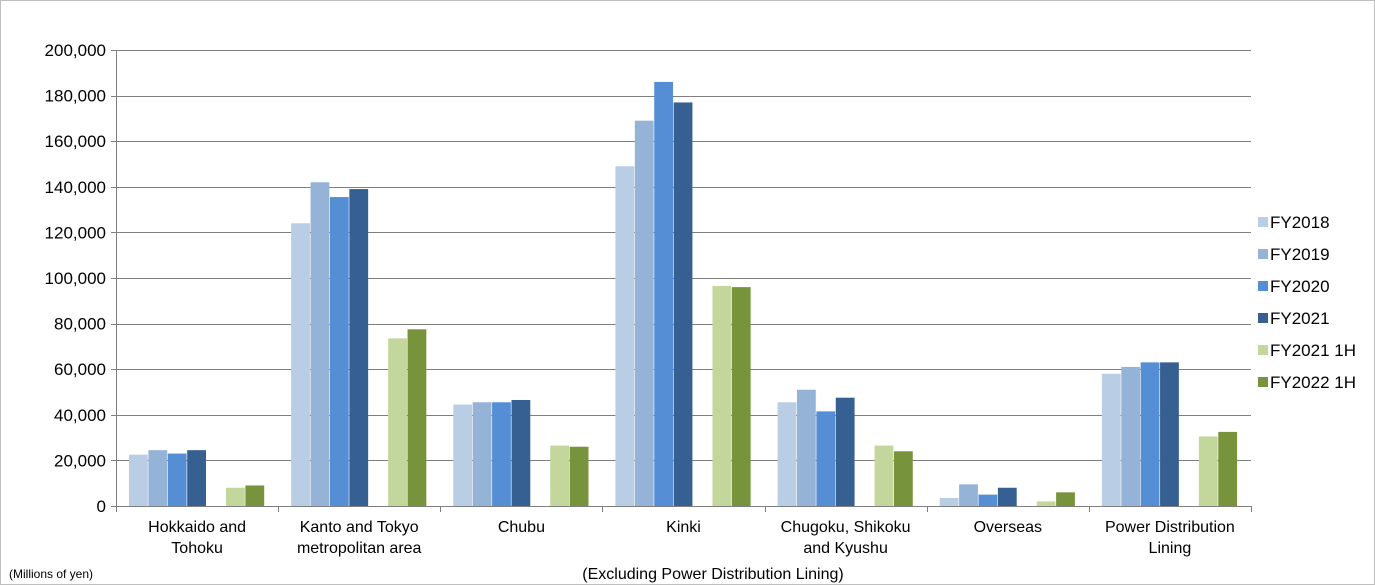 The width and height of the screenshot is (1375, 585). I want to click on y-tick-label: 60,000, so click(80, 369).